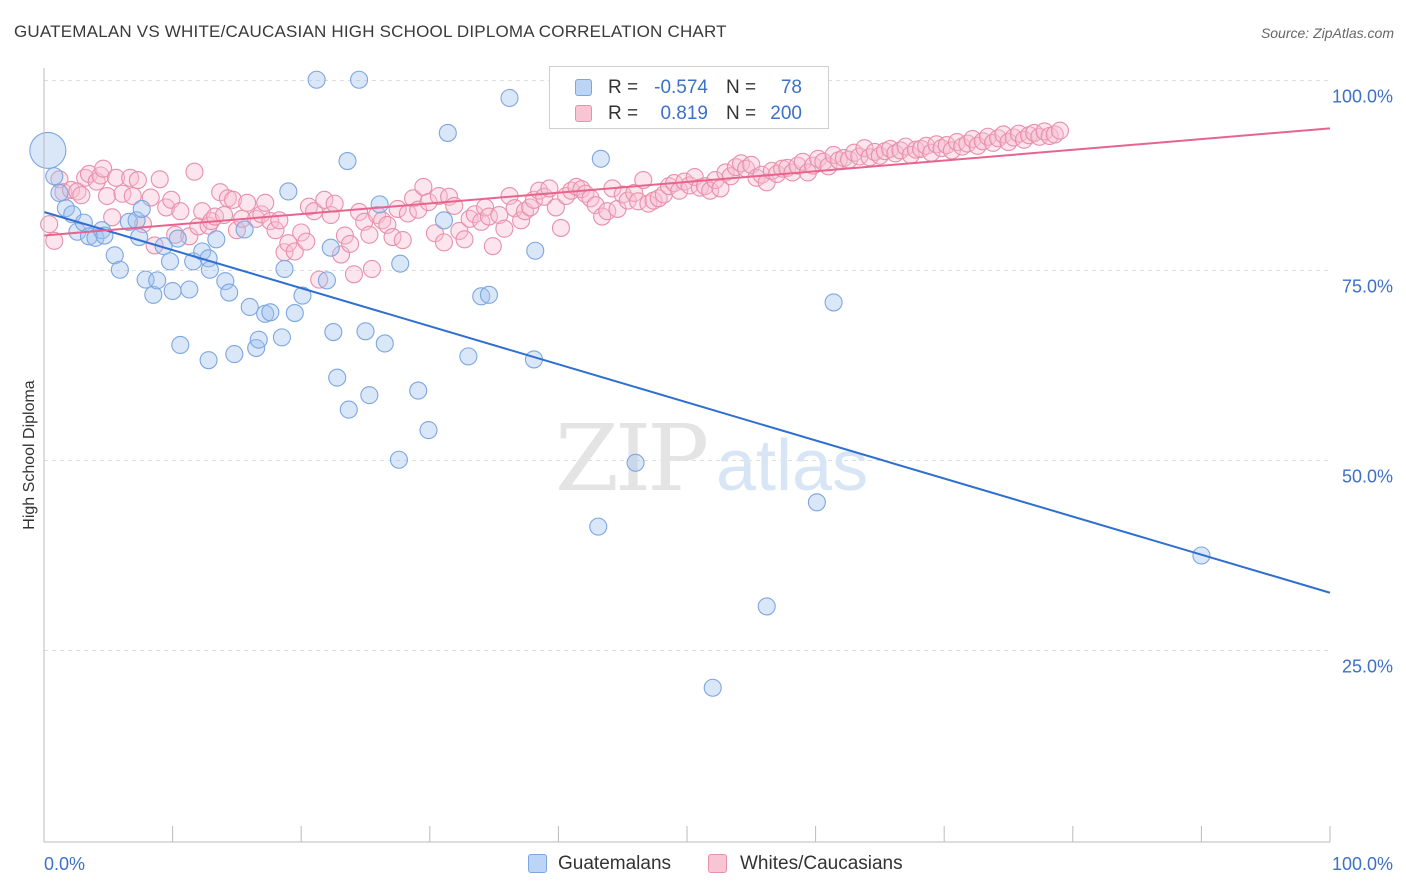 This screenshot has width=1406, height=892. I want to click on x-tick-label-min: 0.0%, so click(64, 864).